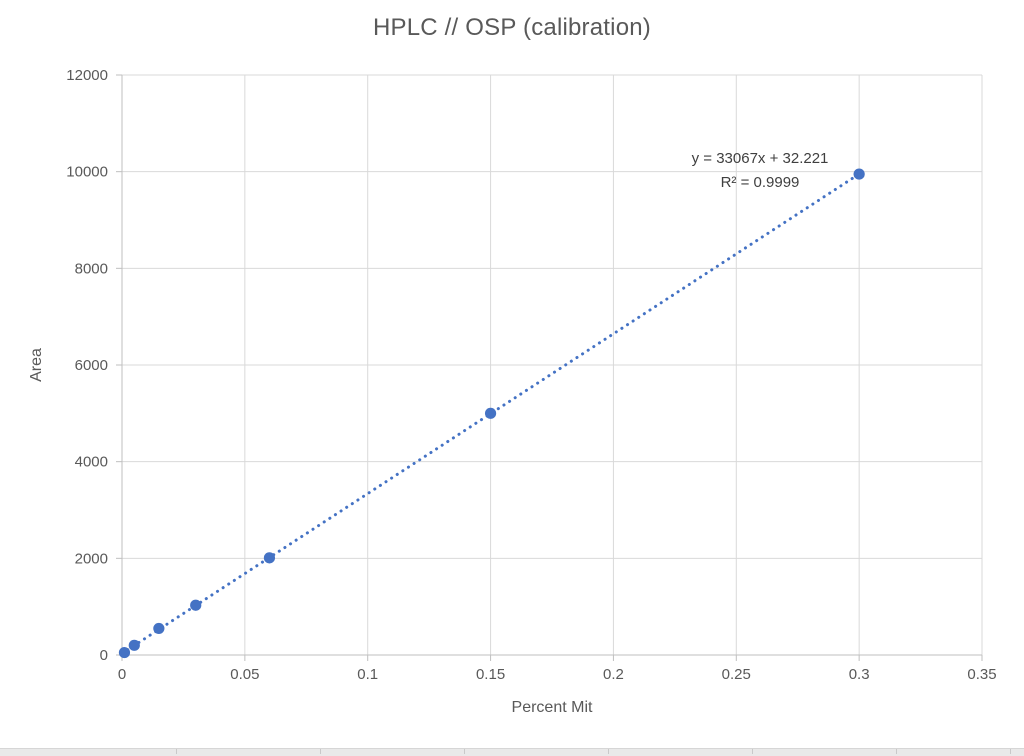 Image resolution: width=1024 pixels, height=756 pixels. Describe the element at coordinates (91, 558) in the screenshot. I see `y-tick-label: 2000` at that location.